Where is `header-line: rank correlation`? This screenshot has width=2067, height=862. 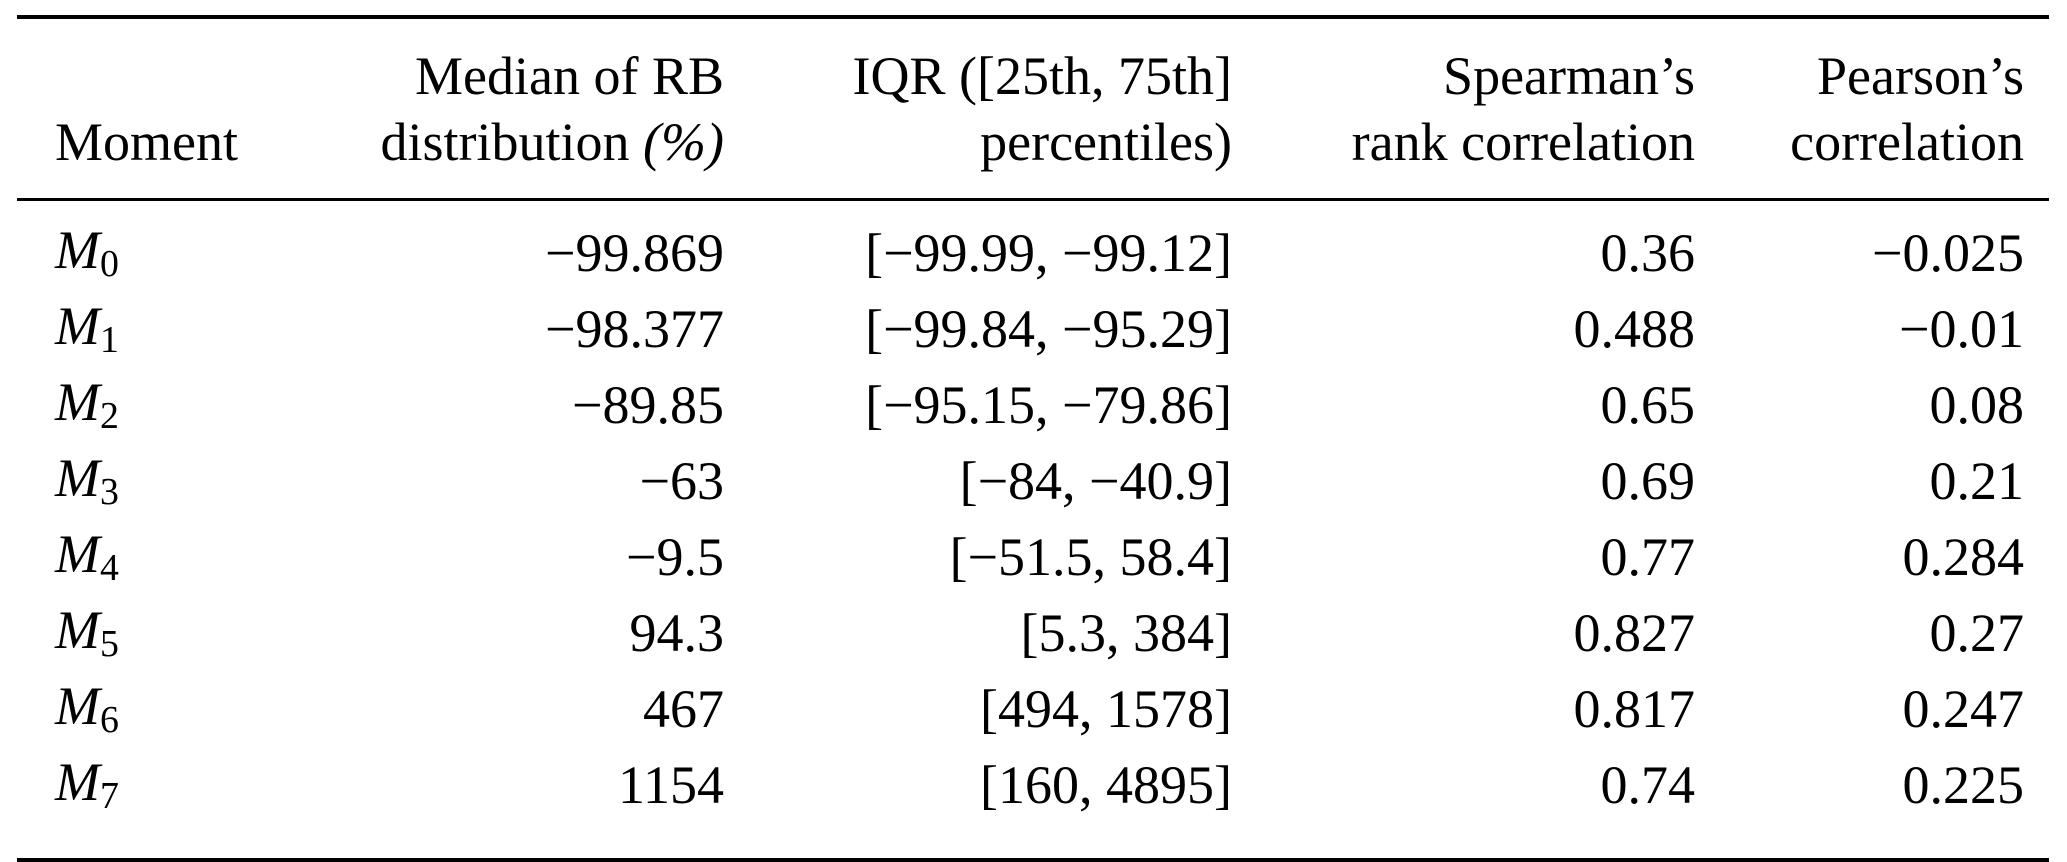 header-line: rank correlation is located at coordinates (1523, 142).